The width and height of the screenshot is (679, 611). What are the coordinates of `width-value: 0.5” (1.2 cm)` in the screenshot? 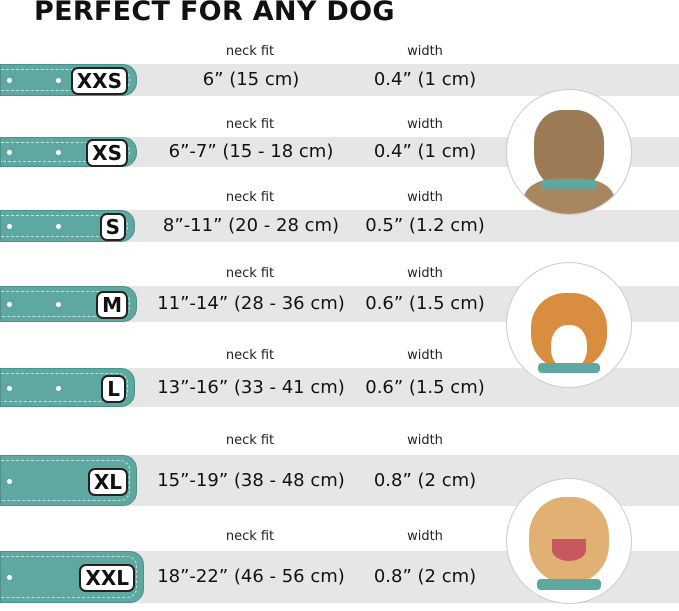 It's located at (425, 225).